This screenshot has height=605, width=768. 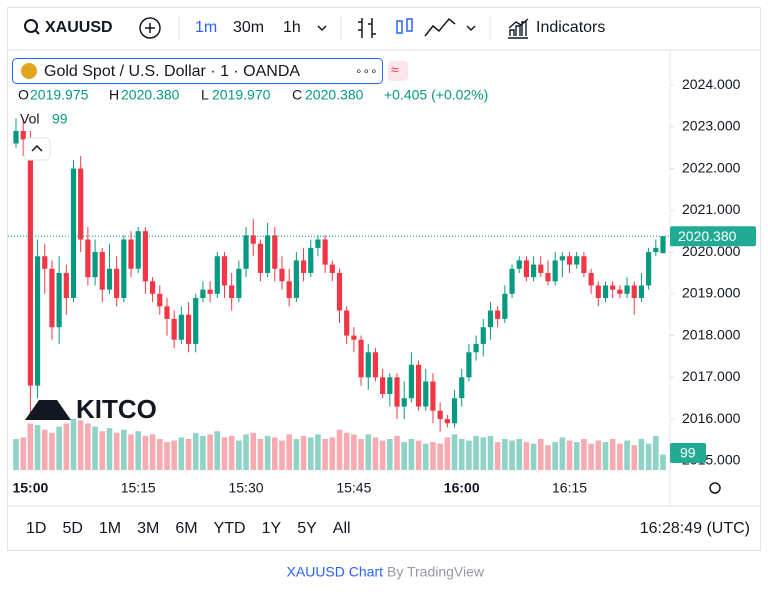 I want to click on x-tick-label: 15:00, so click(x=30, y=488).